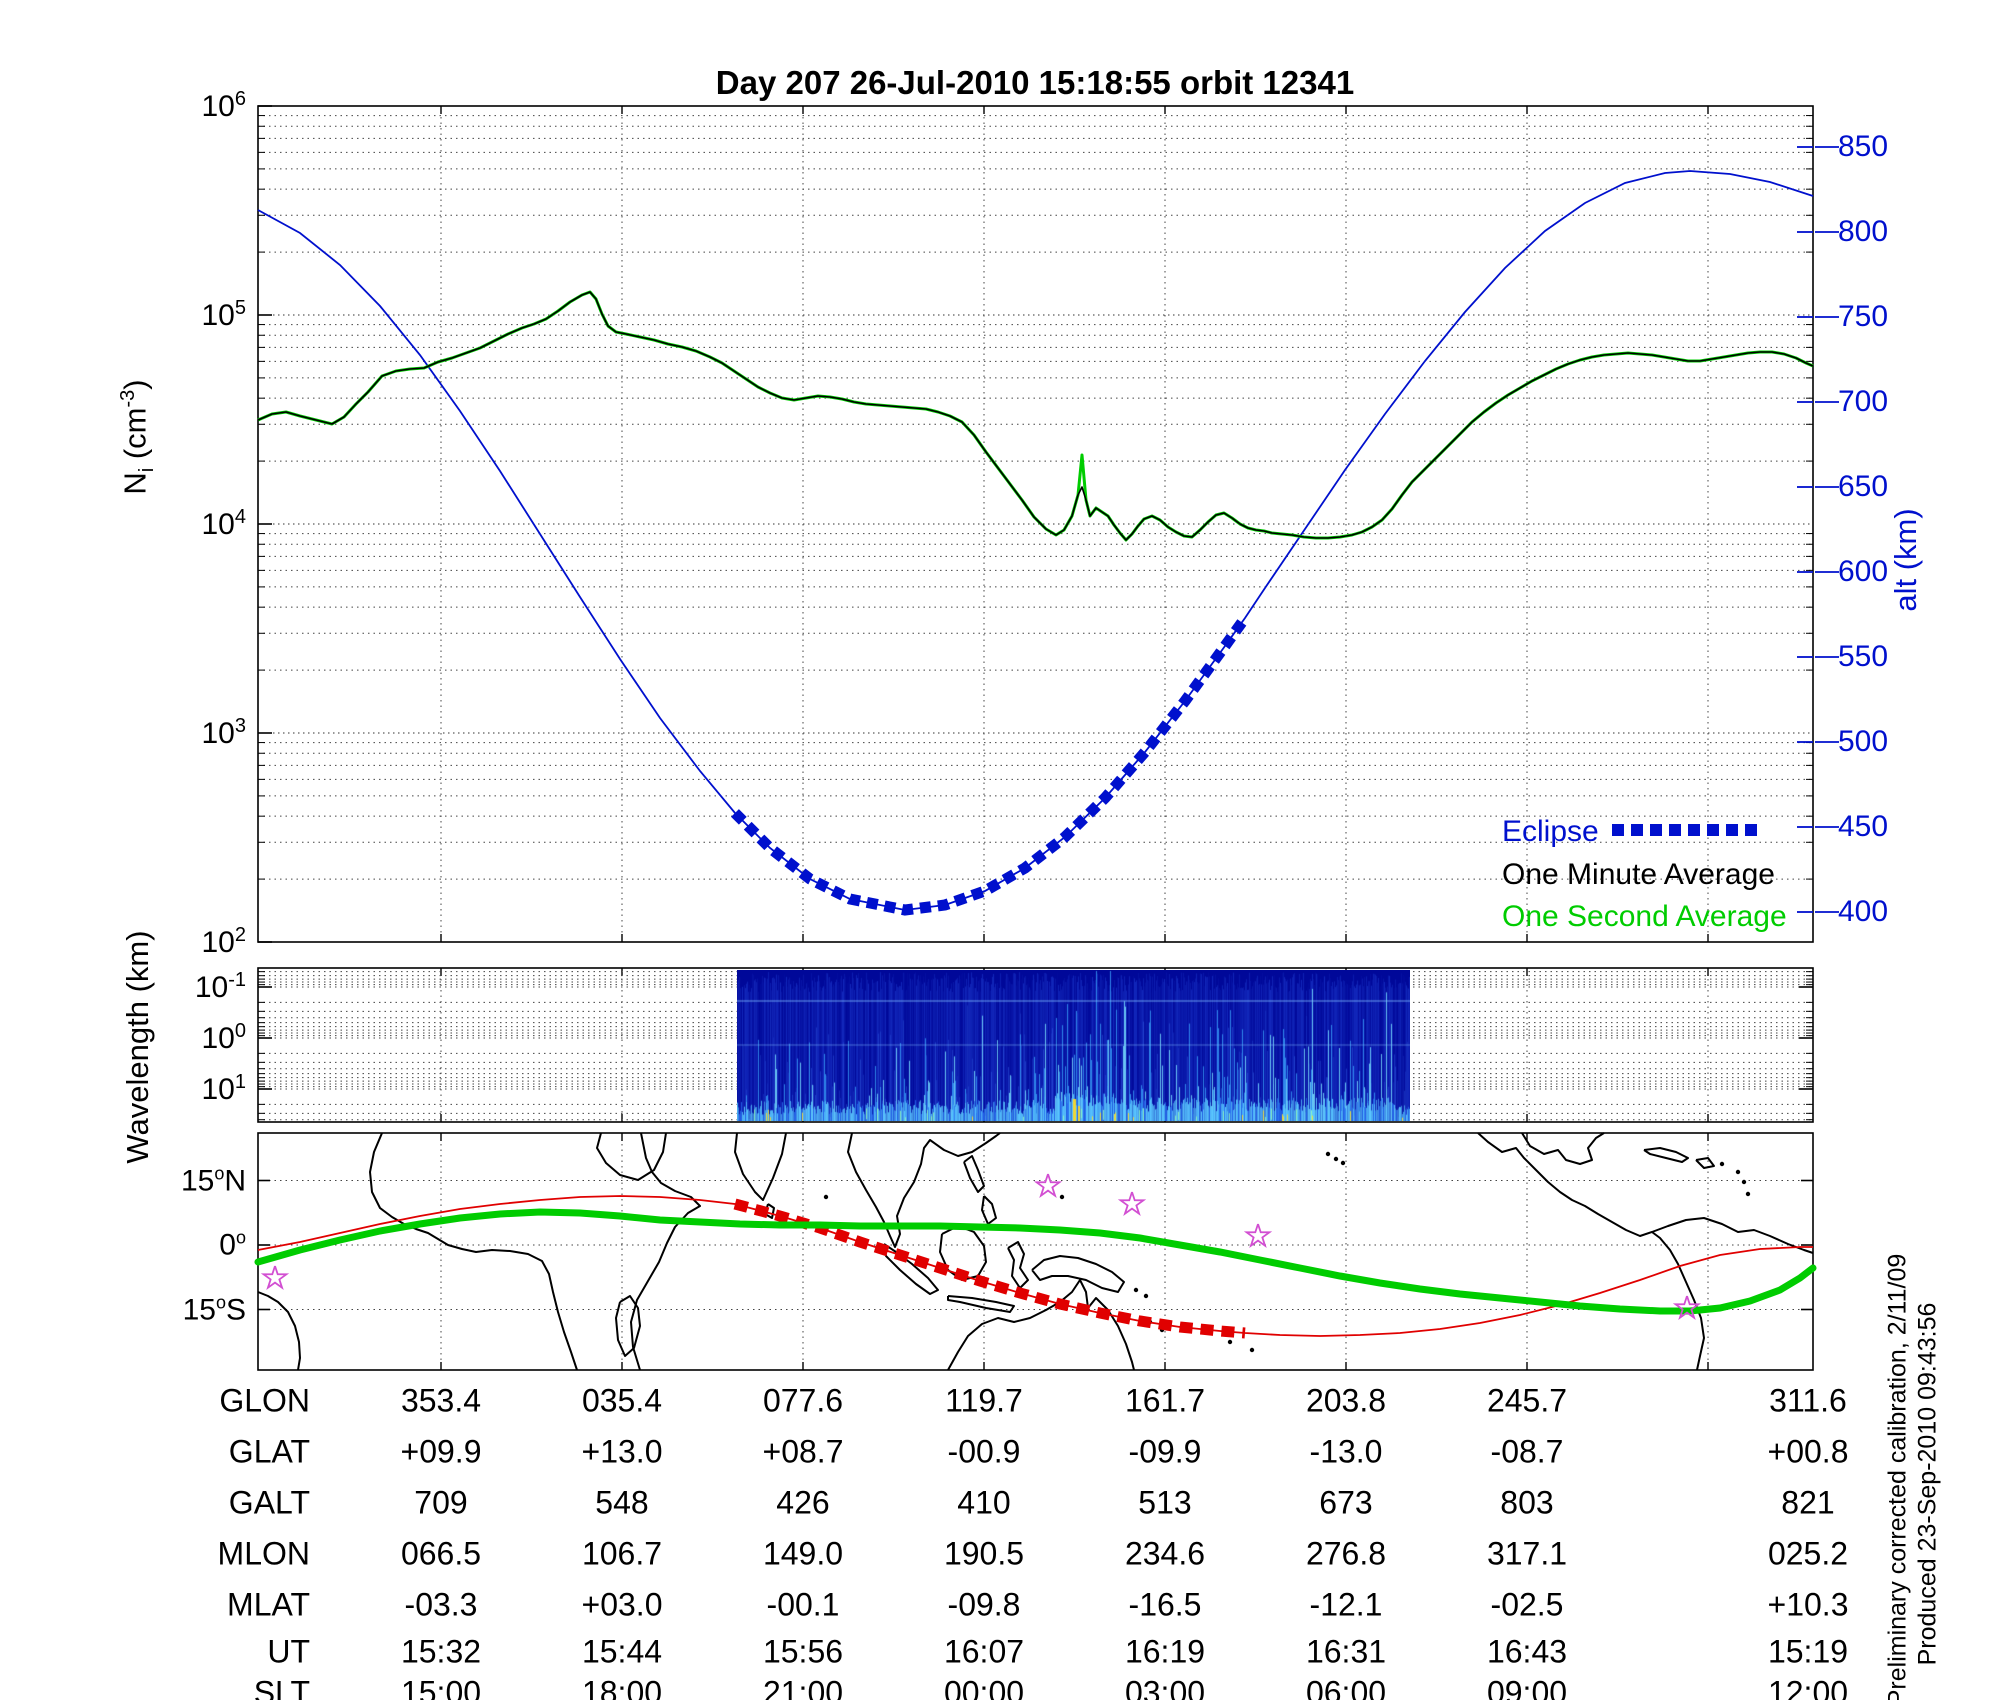  I want to click on alt-tick-label: 800, so click(1863, 231).